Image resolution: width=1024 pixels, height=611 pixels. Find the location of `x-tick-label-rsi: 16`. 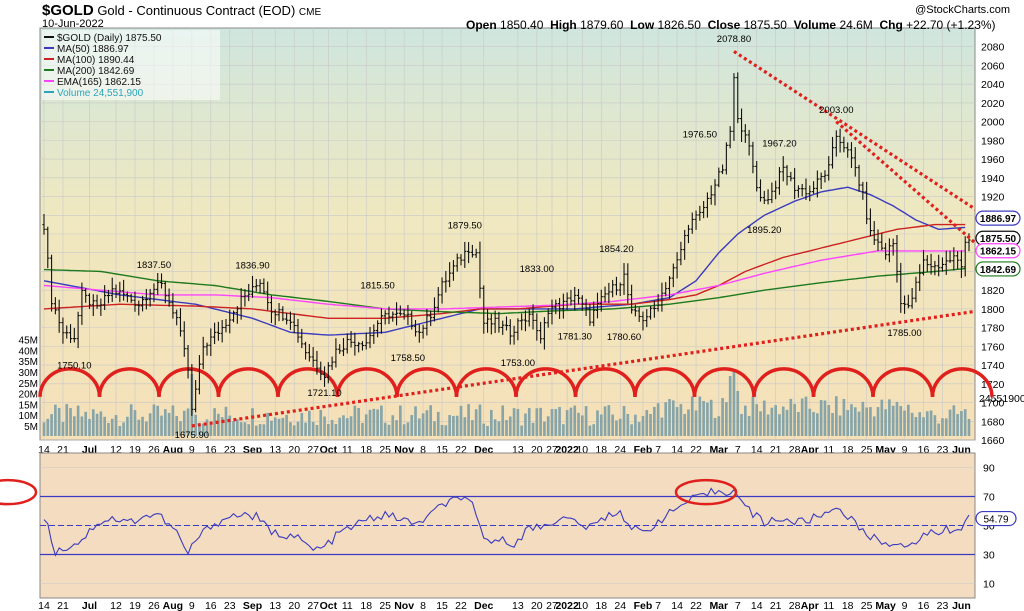

x-tick-label-rsi: 16 is located at coordinates (924, 605).